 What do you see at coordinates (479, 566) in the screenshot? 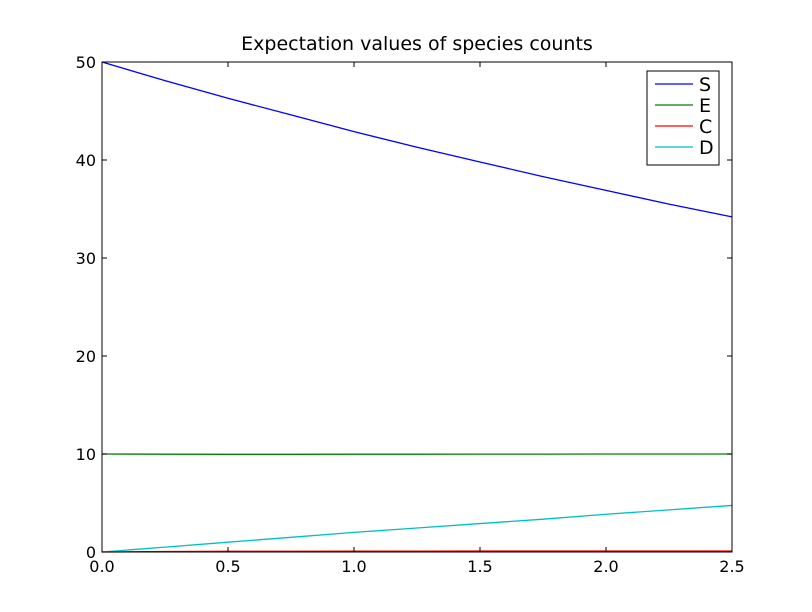
I see `x-tick-label: 1.5` at bounding box center [479, 566].